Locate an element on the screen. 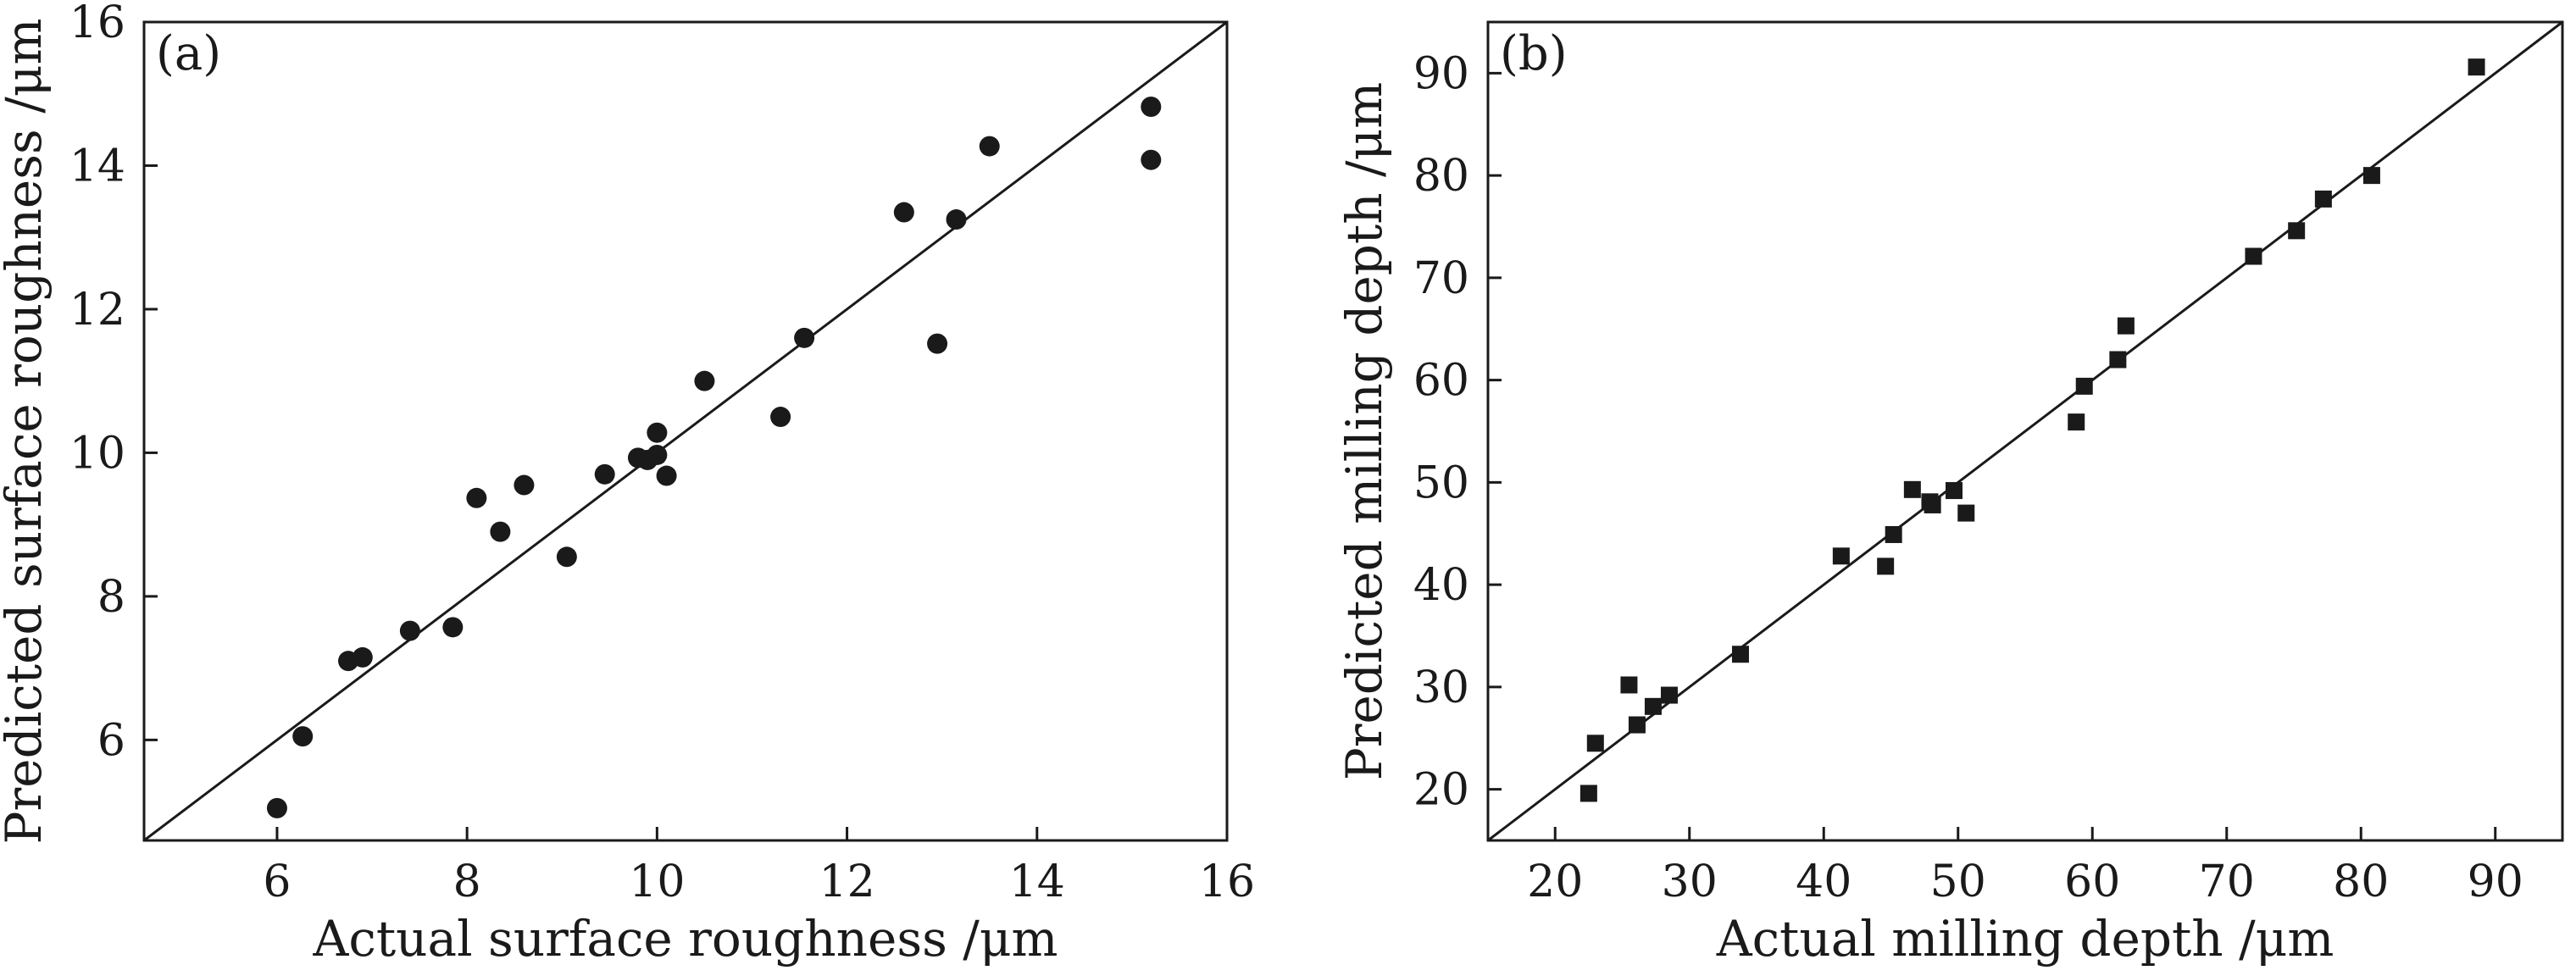 The height and width of the screenshot is (976, 2576). y-tick-label-b: 20 is located at coordinates (1441, 790).